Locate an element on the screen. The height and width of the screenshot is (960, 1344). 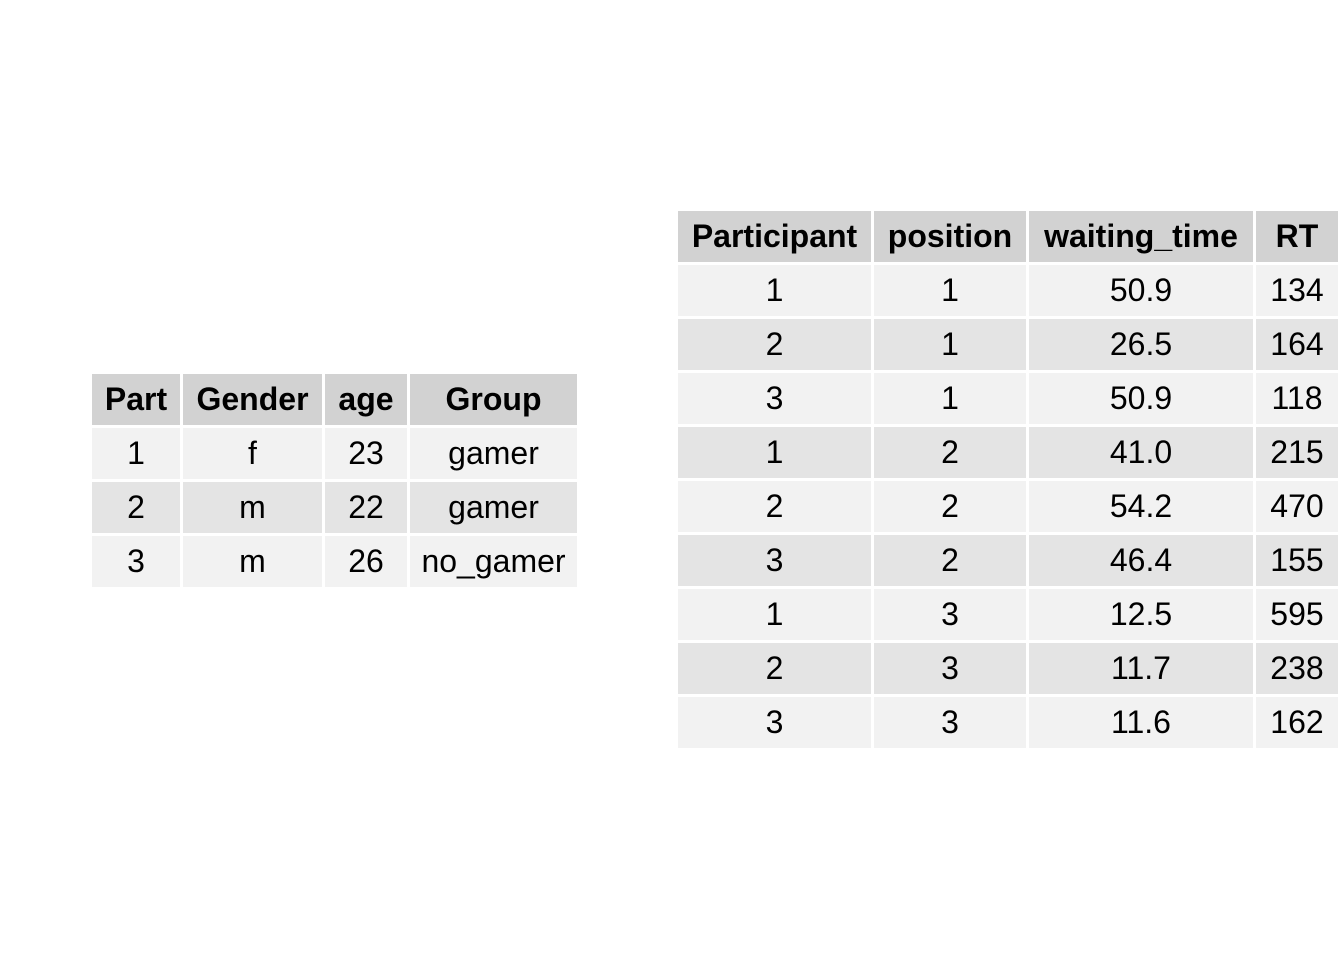
table-cell: 162 is located at coordinates (1297, 722).